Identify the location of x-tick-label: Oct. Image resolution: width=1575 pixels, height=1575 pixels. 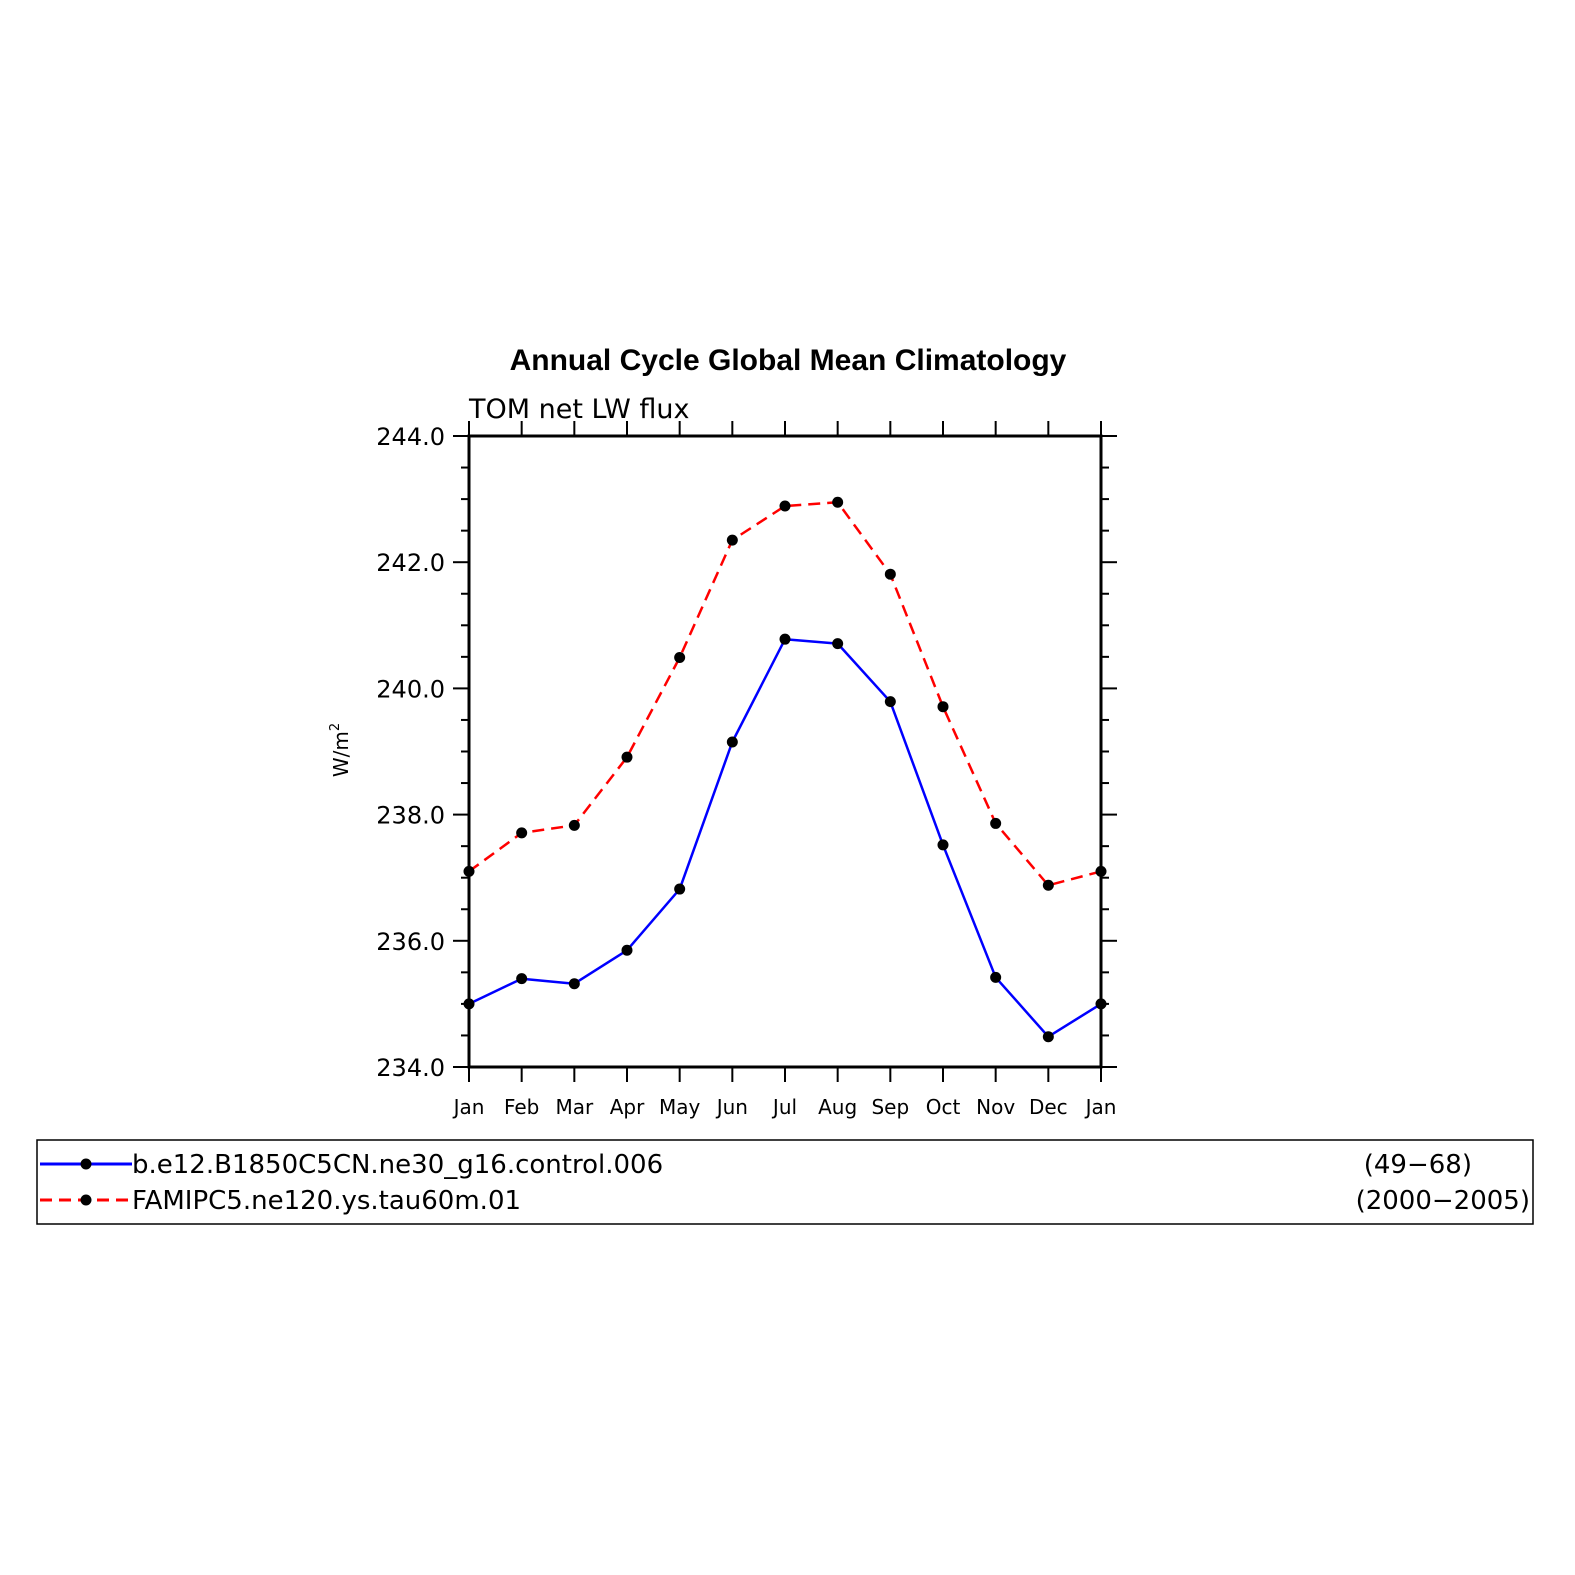
(943, 1107).